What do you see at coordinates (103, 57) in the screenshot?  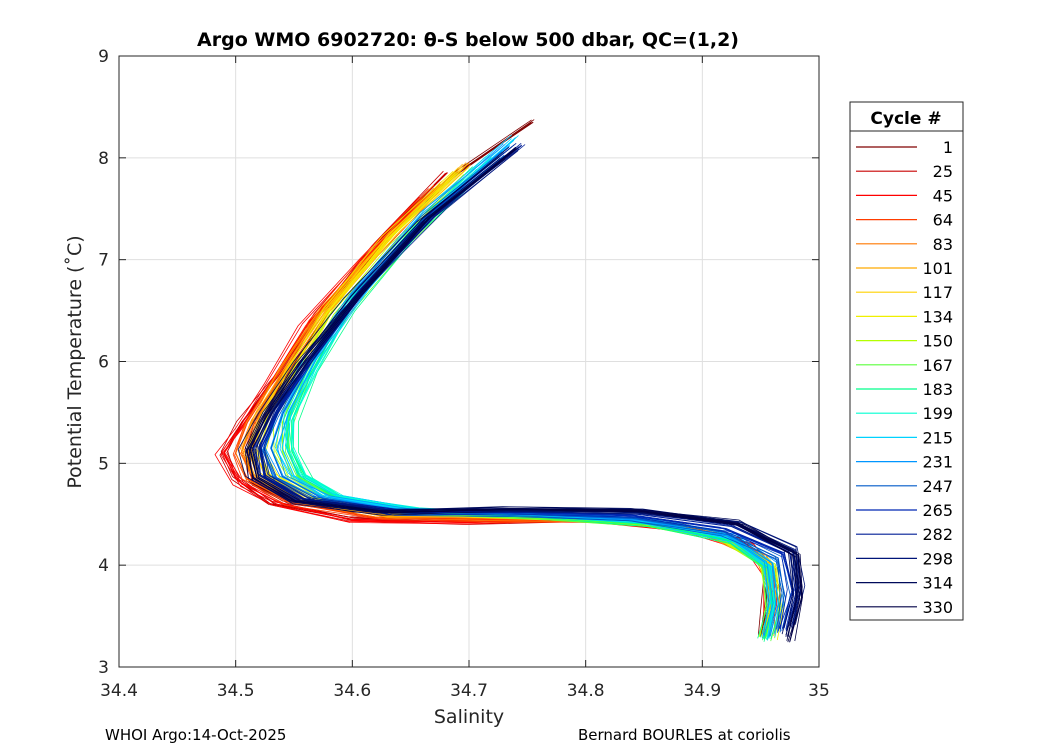 I see `y-tick-label: 9` at bounding box center [103, 57].